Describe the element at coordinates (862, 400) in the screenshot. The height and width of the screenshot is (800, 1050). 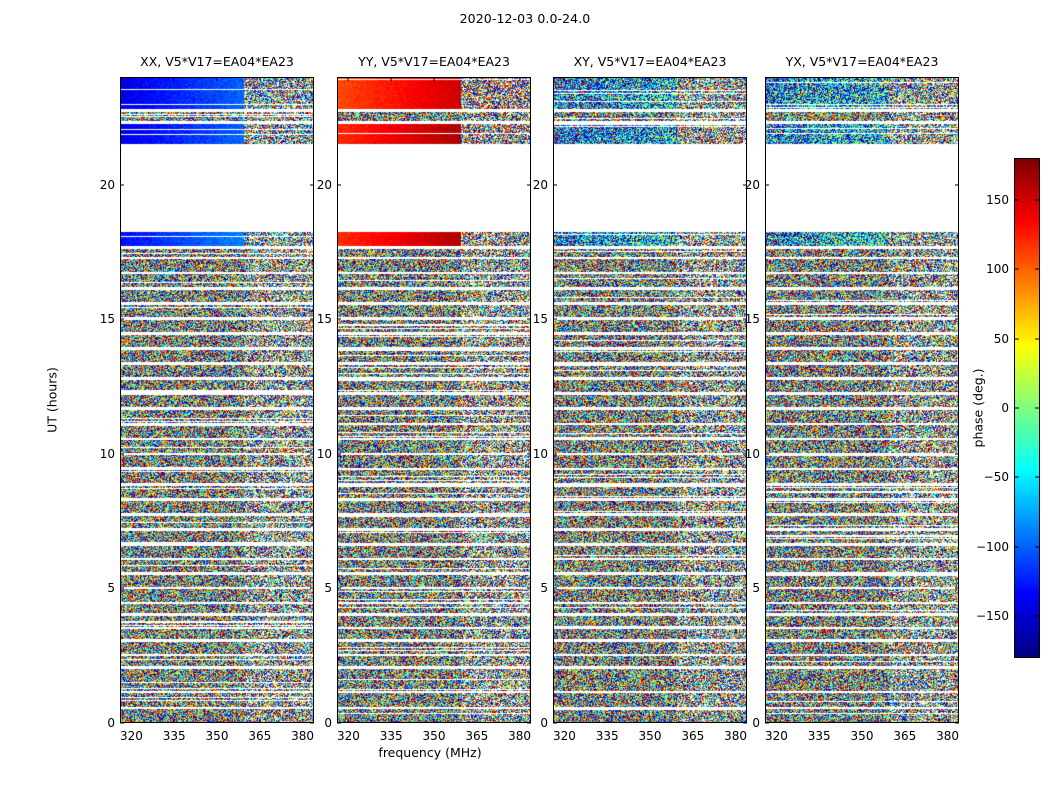
I see `heatmap-yx` at that location.